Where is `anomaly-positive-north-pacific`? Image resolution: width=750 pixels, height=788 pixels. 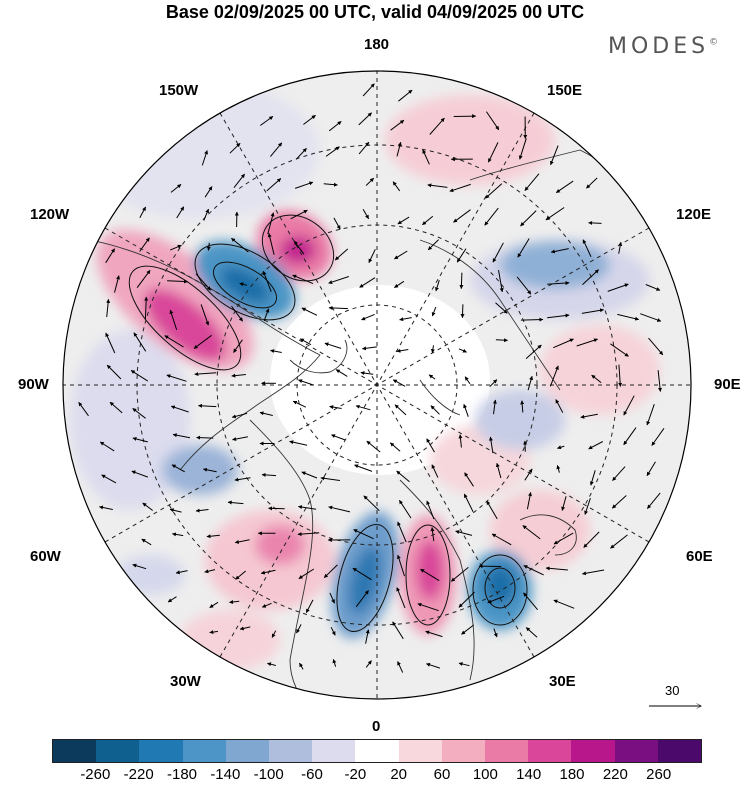 anomaly-positive-north-pacific is located at coordinates (470, 140).